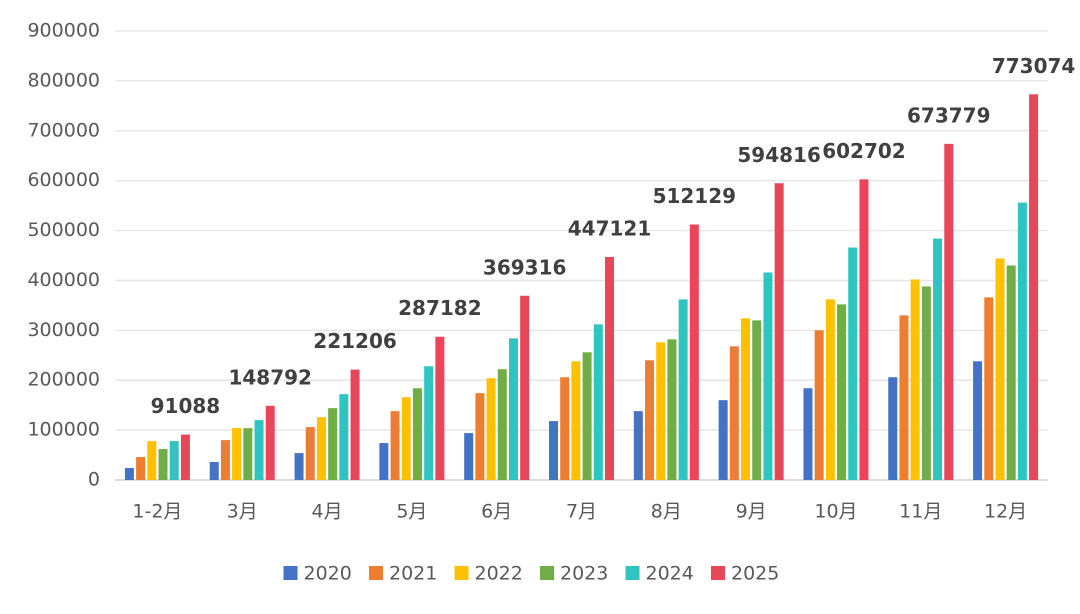  I want to click on x-tick-label: 11月, so click(920, 512).